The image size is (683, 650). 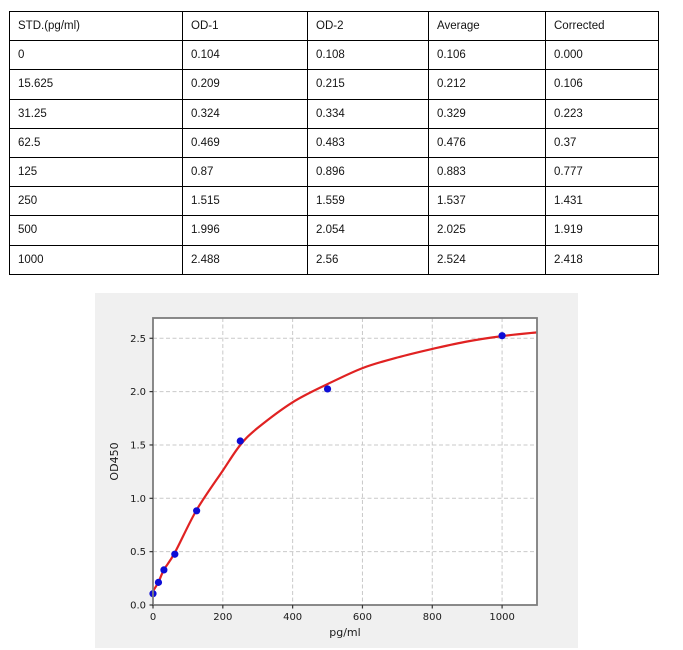 I want to click on y-tick-label: 0.0, so click(x=138, y=606).